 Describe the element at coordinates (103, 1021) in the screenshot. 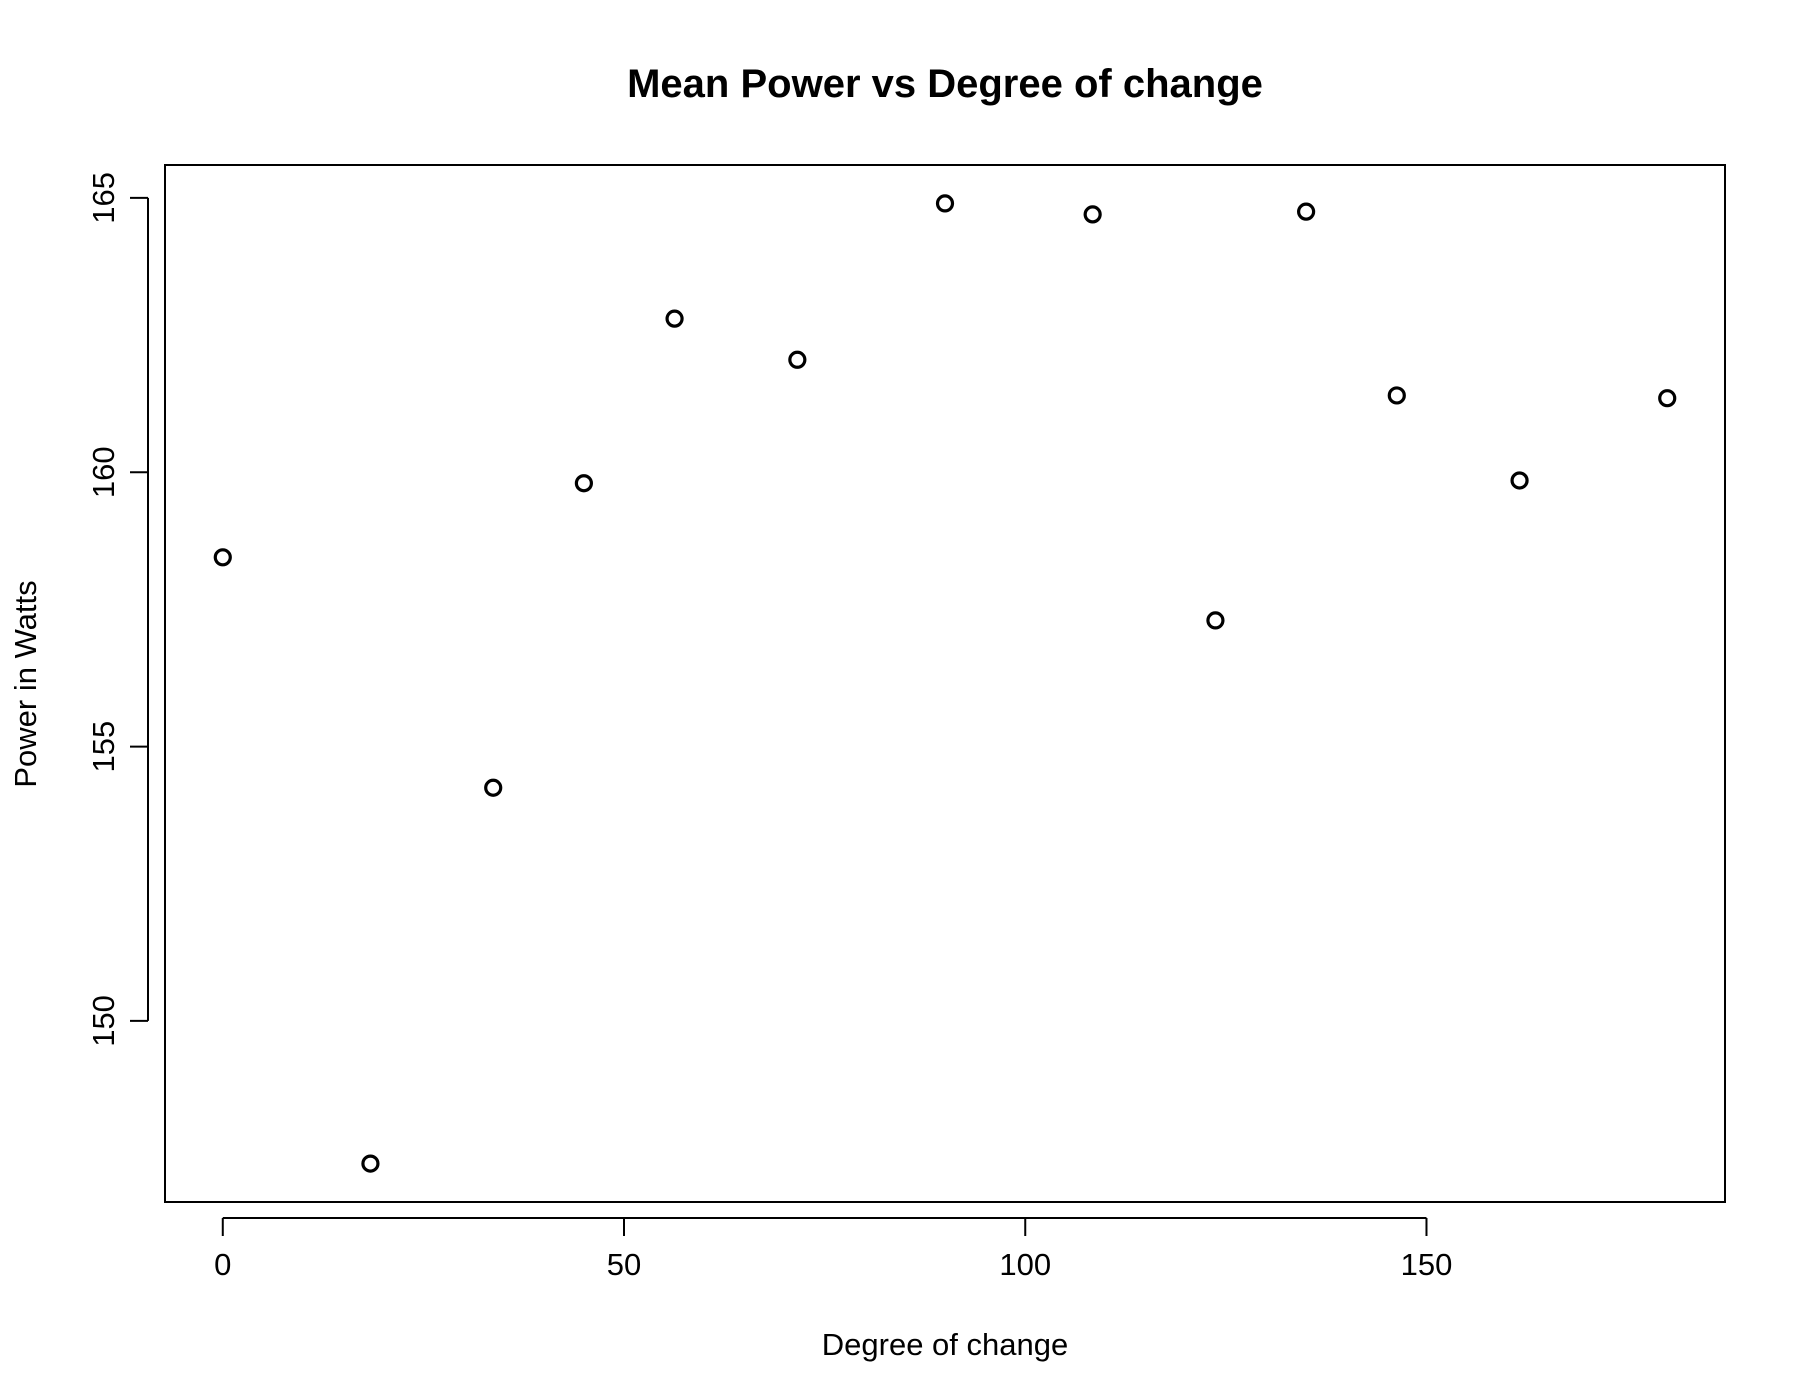

I see `y-tick-label: 150` at that location.